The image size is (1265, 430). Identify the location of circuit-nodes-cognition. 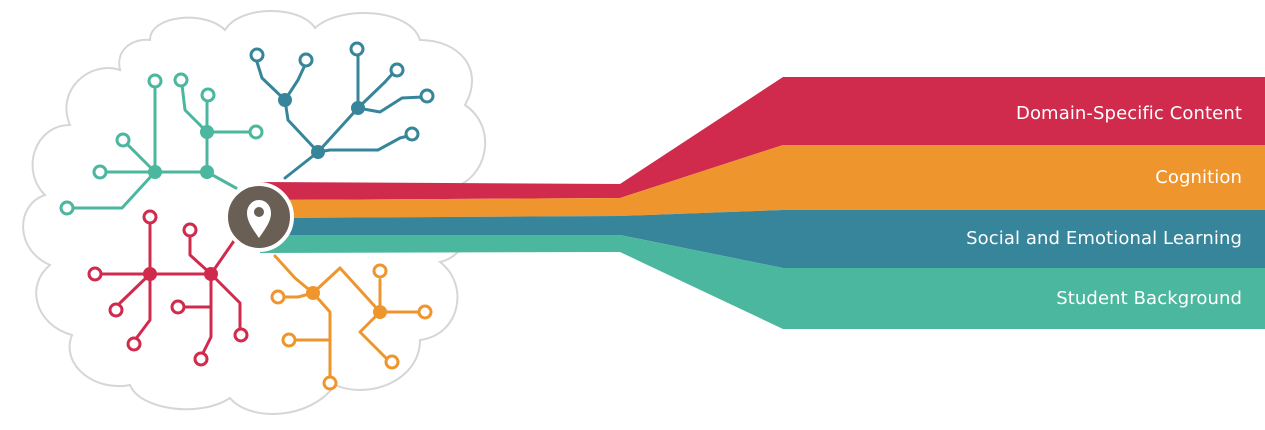
(346, 302).